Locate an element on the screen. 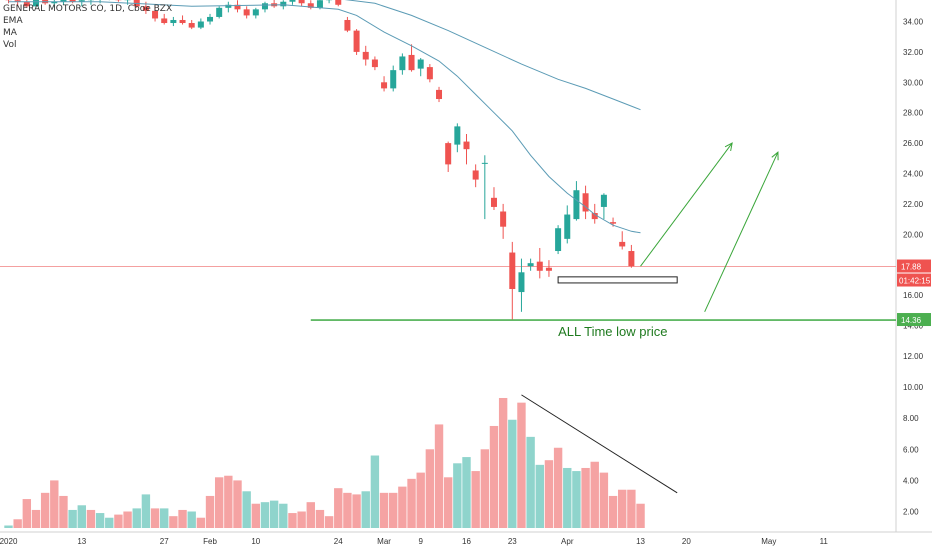 The height and width of the screenshot is (550, 932). time-tick-label: 11 is located at coordinates (824, 541).